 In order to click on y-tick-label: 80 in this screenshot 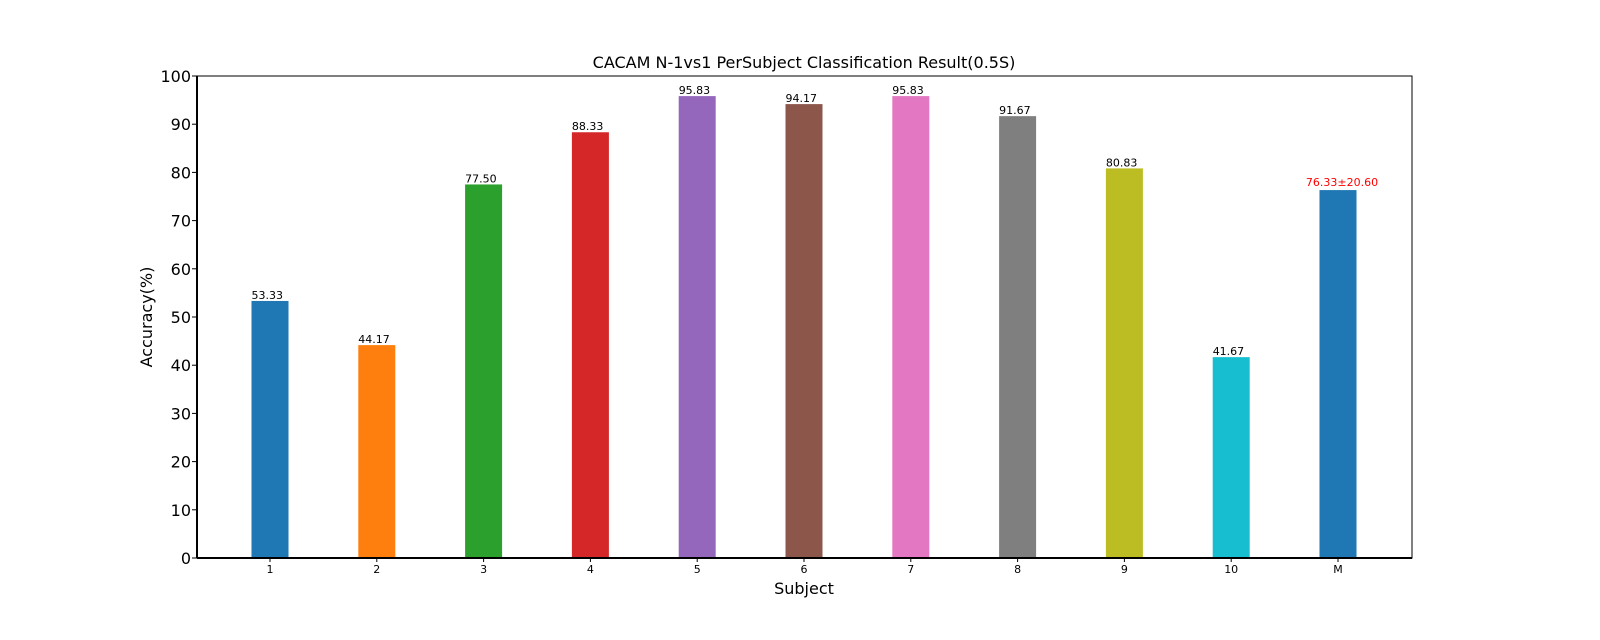, I will do `click(181, 172)`.